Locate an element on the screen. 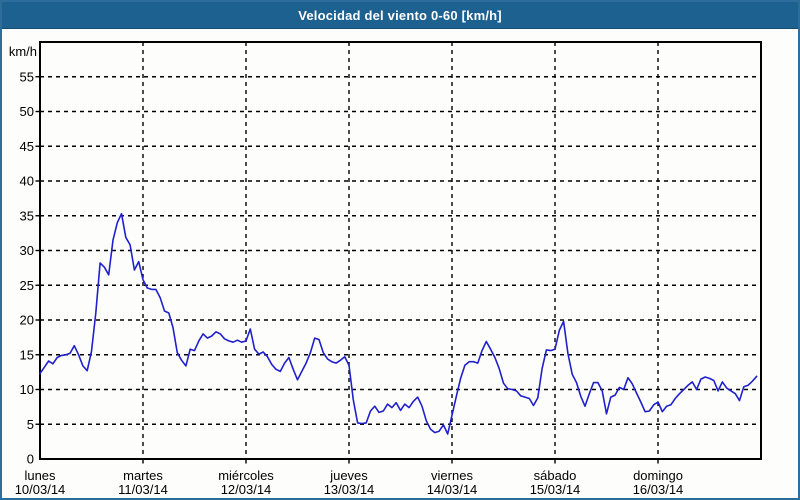 The width and height of the screenshot is (800, 500). day-label: domingo is located at coordinates (658, 475).